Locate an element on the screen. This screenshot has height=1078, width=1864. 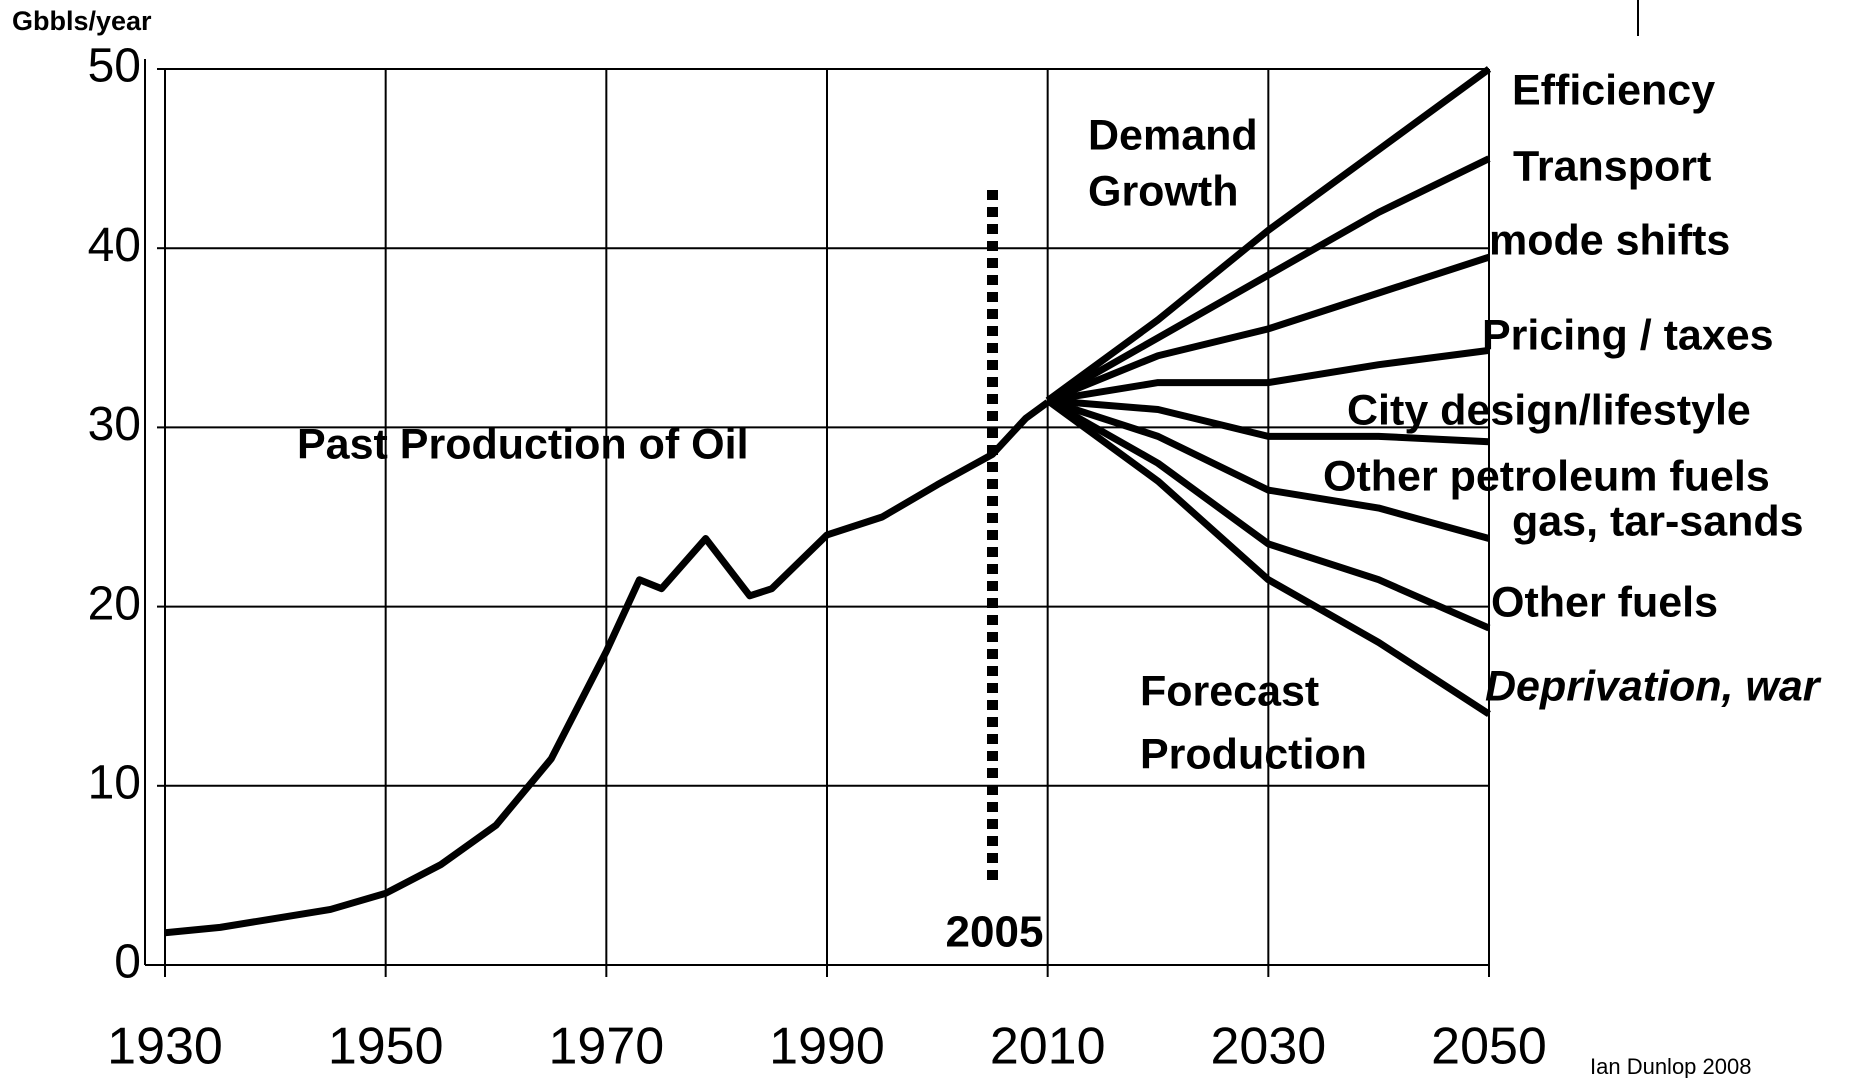
y-tick-label: 10 is located at coordinates (114, 782).